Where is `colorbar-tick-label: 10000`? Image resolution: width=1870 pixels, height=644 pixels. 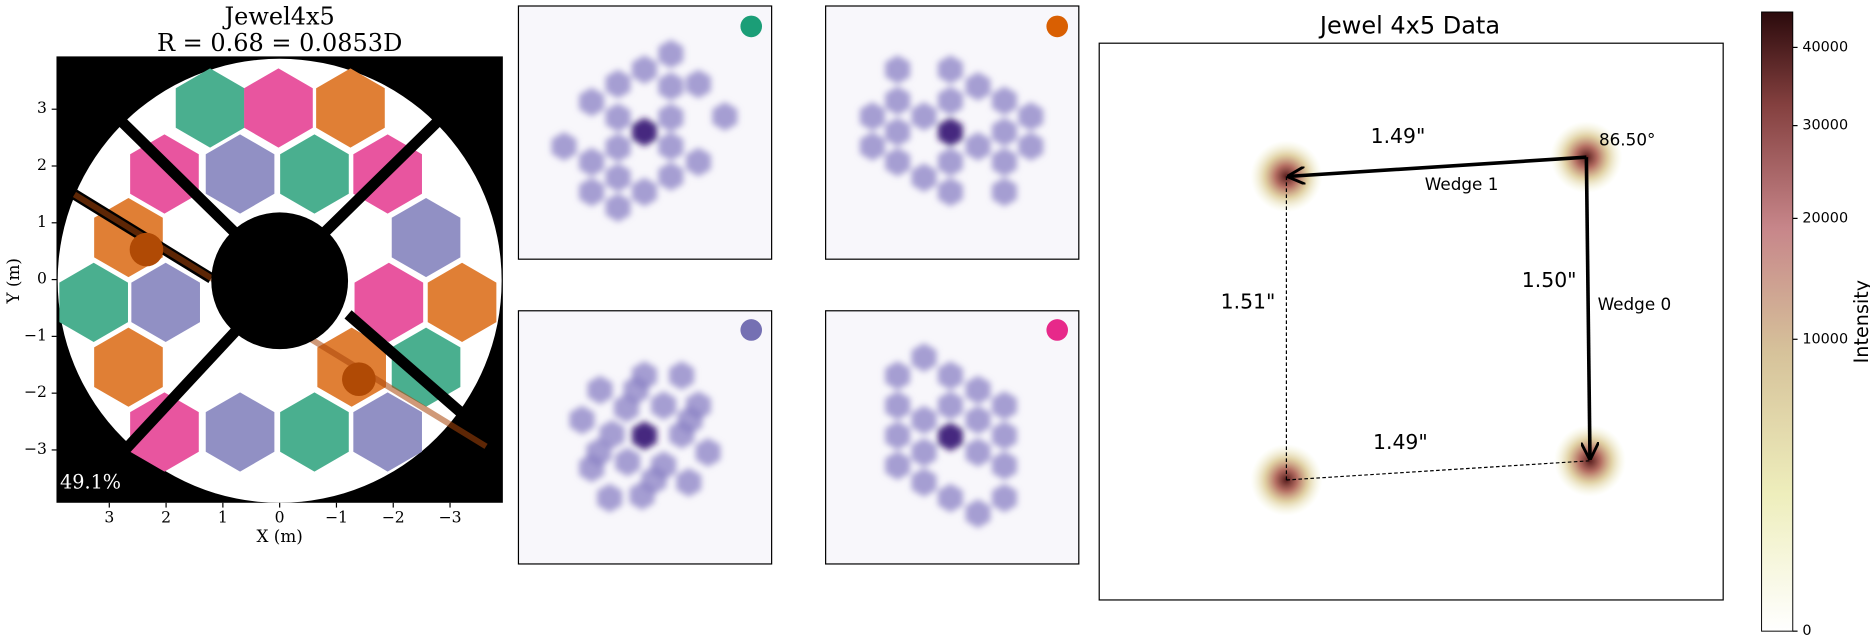 colorbar-tick-label: 10000 is located at coordinates (1825, 339).